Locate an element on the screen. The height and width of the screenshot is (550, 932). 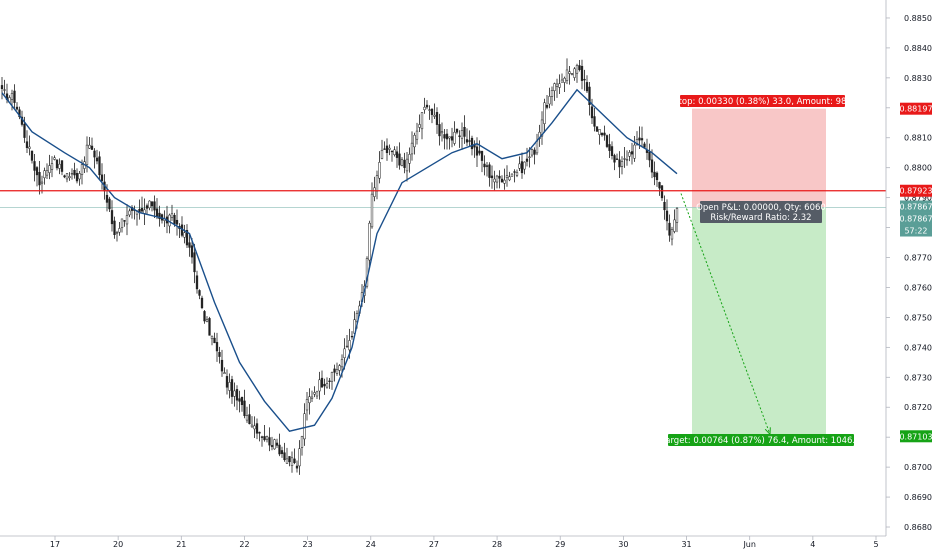
target-zone is located at coordinates (759, 322).